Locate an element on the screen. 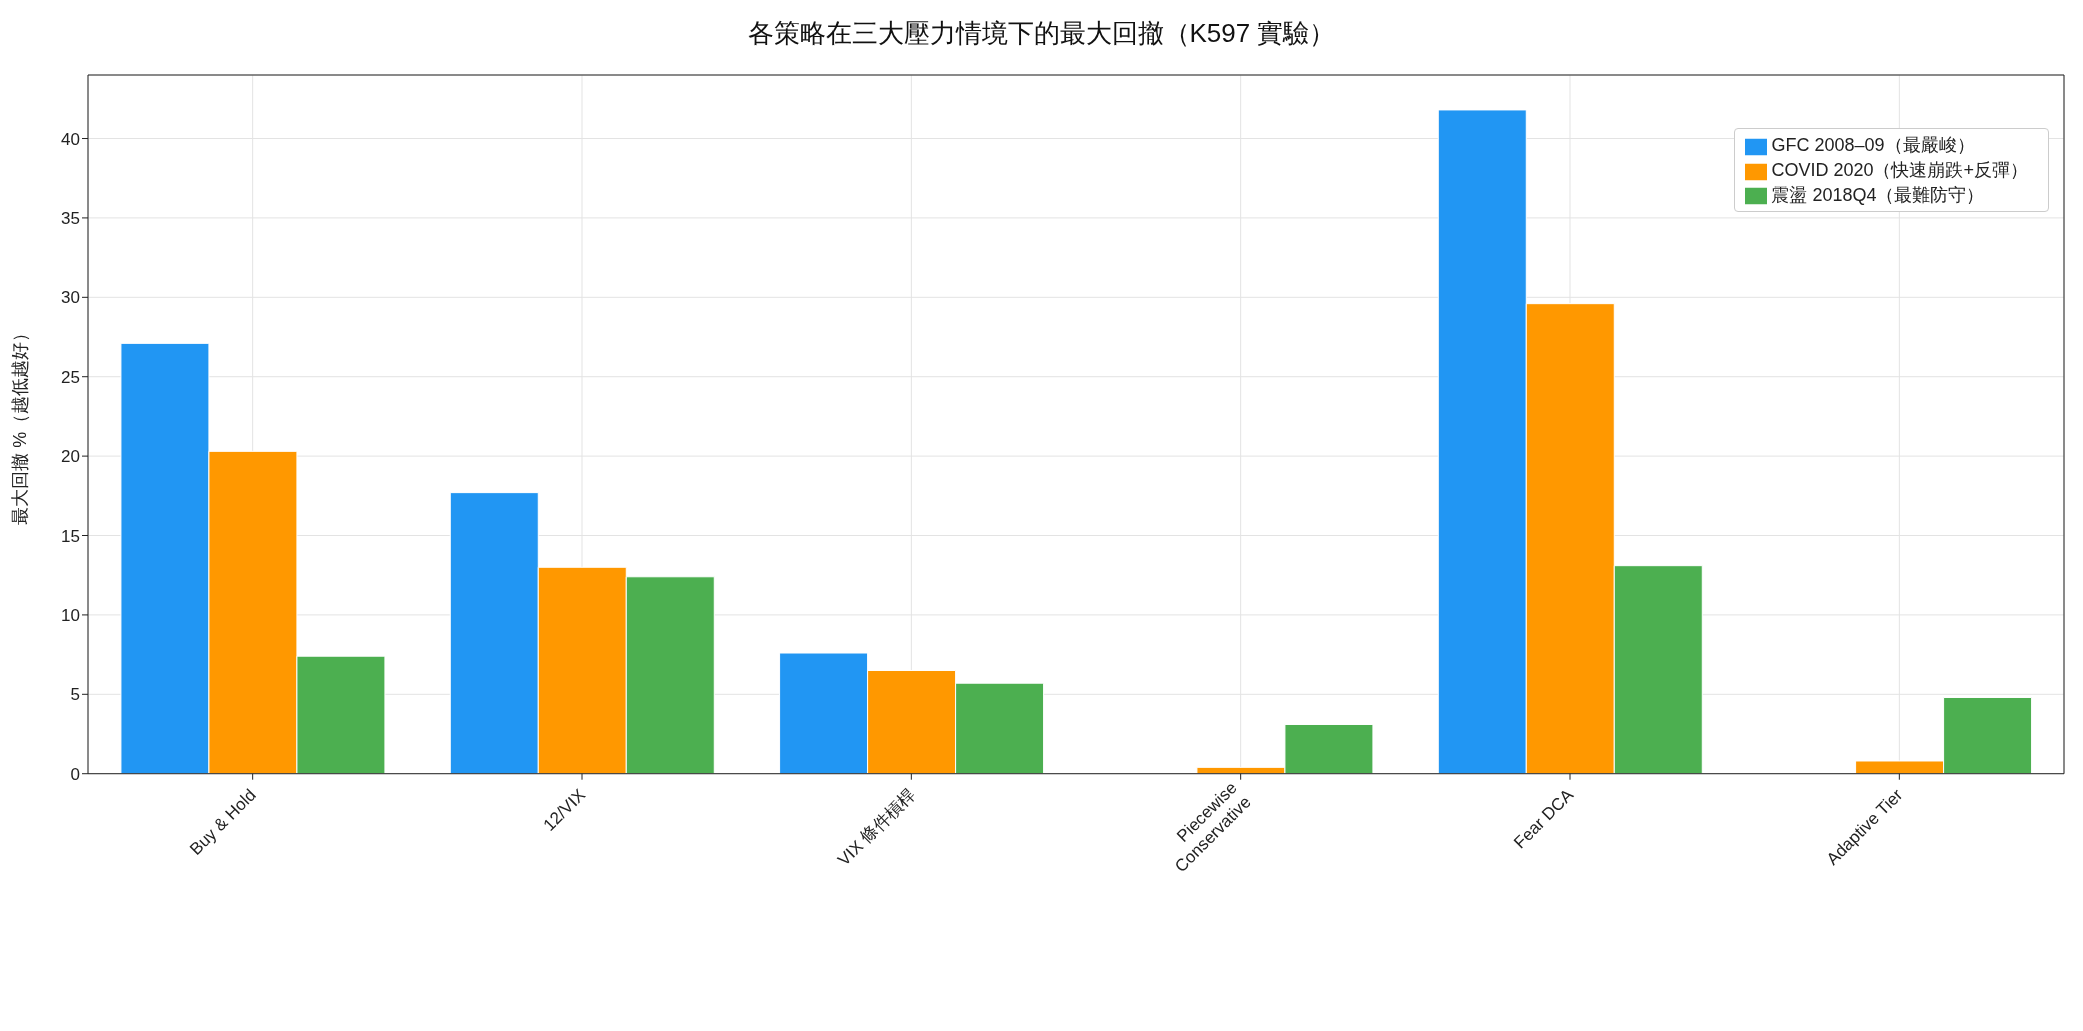 This screenshot has height=1031, width=2083. y-tick-label: 40 is located at coordinates (70, 139).